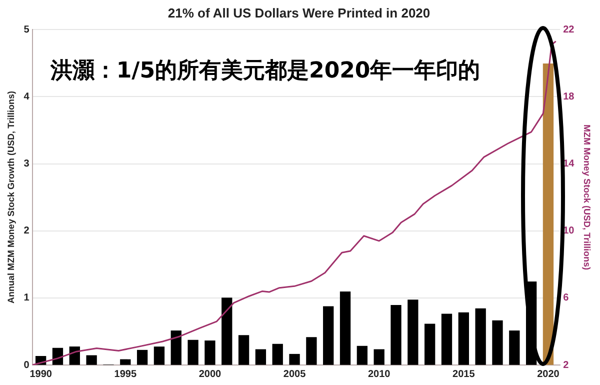 This screenshot has width=600, height=385. I want to click on y2-tick-label: 22, so click(569, 30).